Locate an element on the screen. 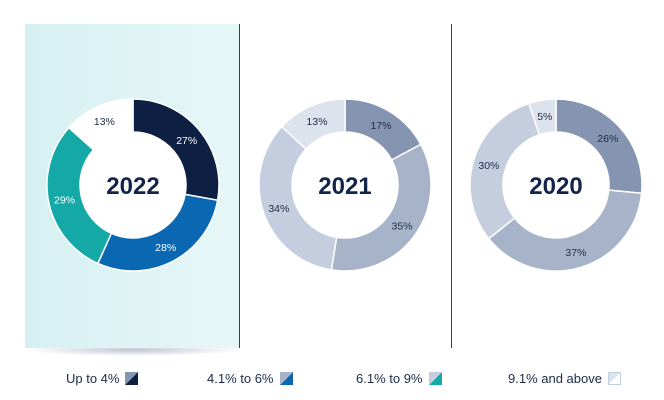 The image size is (664, 400). chart-year-title: 2022 is located at coordinates (132, 186).